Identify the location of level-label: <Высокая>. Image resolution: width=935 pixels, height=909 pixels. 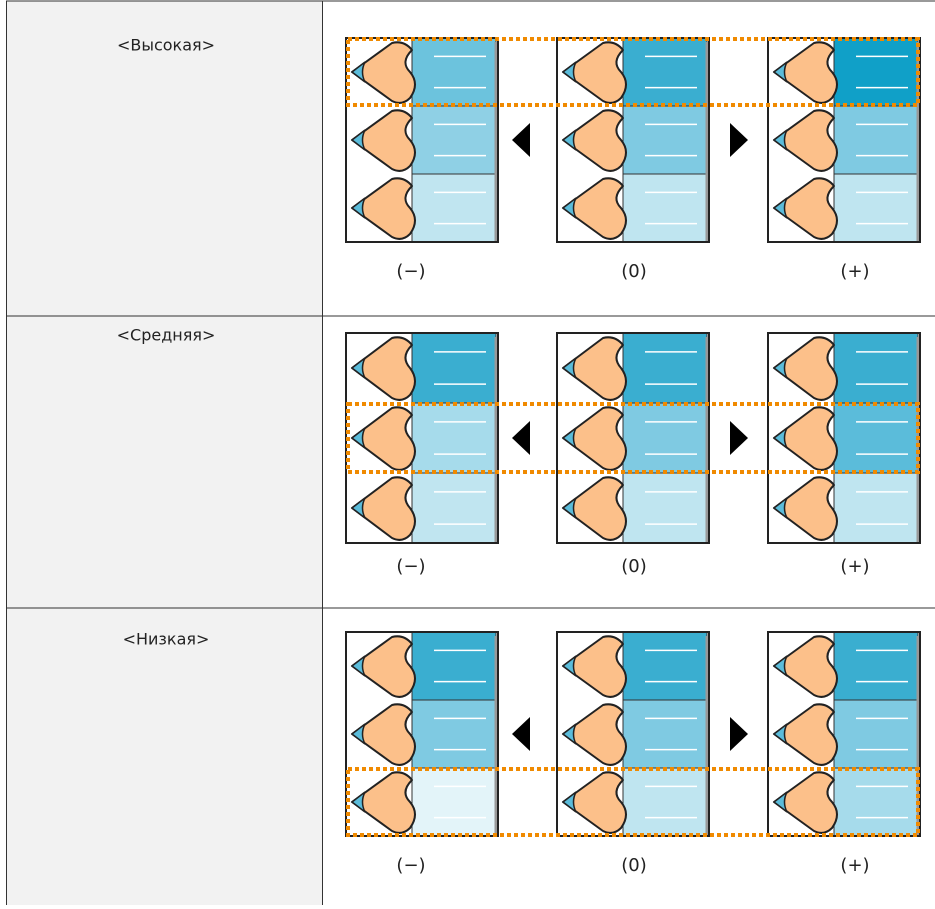
(166, 45).